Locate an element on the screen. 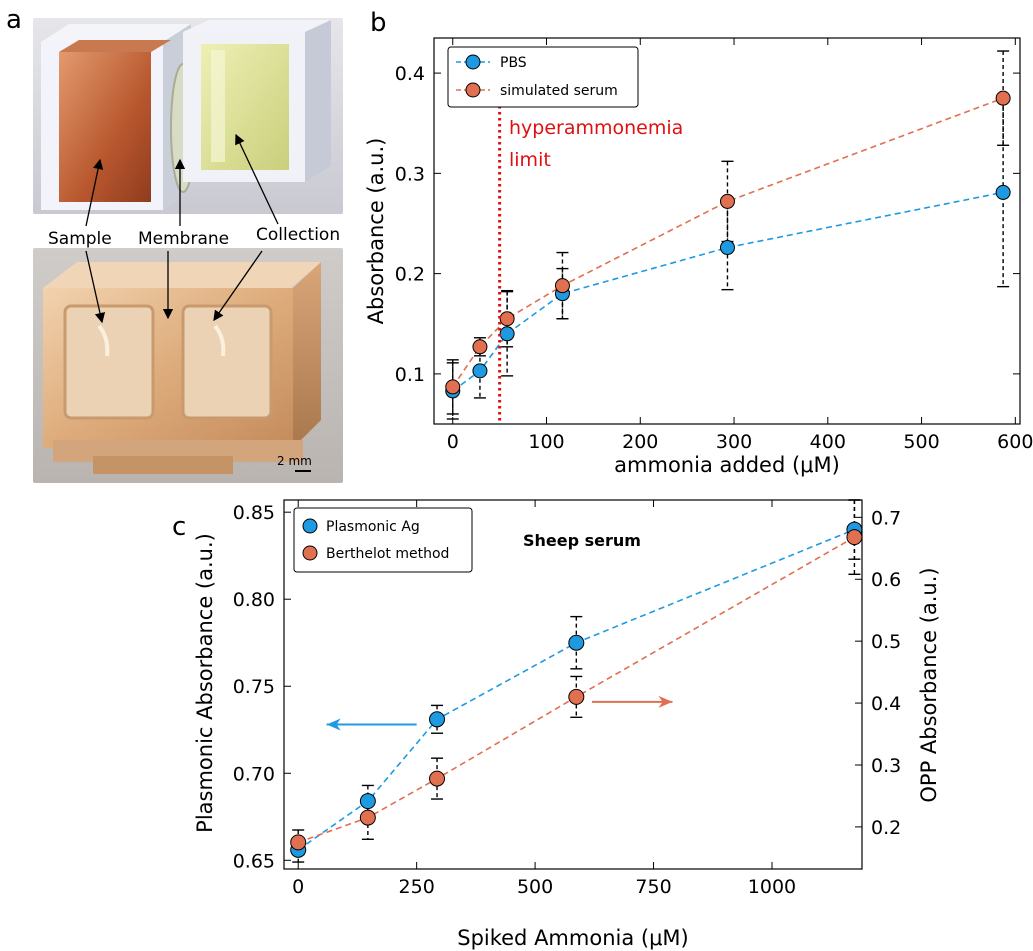  chart-b-ytick-label: 0.1 is located at coordinates (410, 375).